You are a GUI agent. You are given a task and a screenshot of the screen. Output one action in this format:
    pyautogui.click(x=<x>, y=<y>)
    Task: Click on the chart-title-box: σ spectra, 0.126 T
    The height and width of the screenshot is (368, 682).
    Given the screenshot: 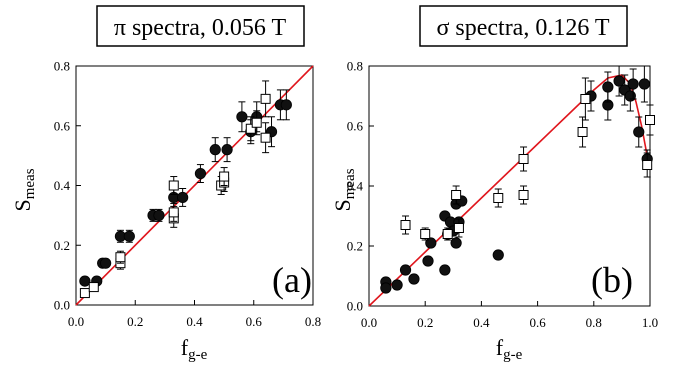 What is the action you would take?
    pyautogui.click(x=523, y=26)
    